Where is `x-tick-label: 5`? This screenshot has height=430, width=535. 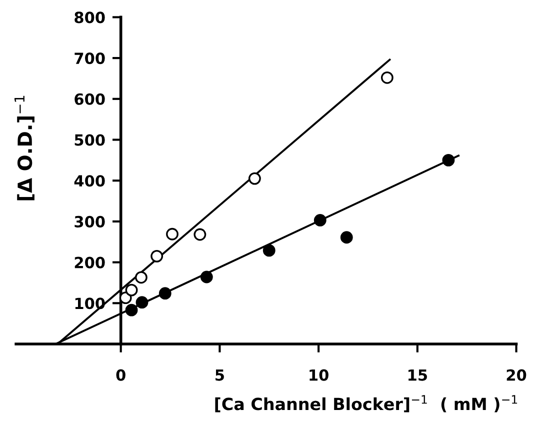
x-tick-label: 5 is located at coordinates (220, 375).